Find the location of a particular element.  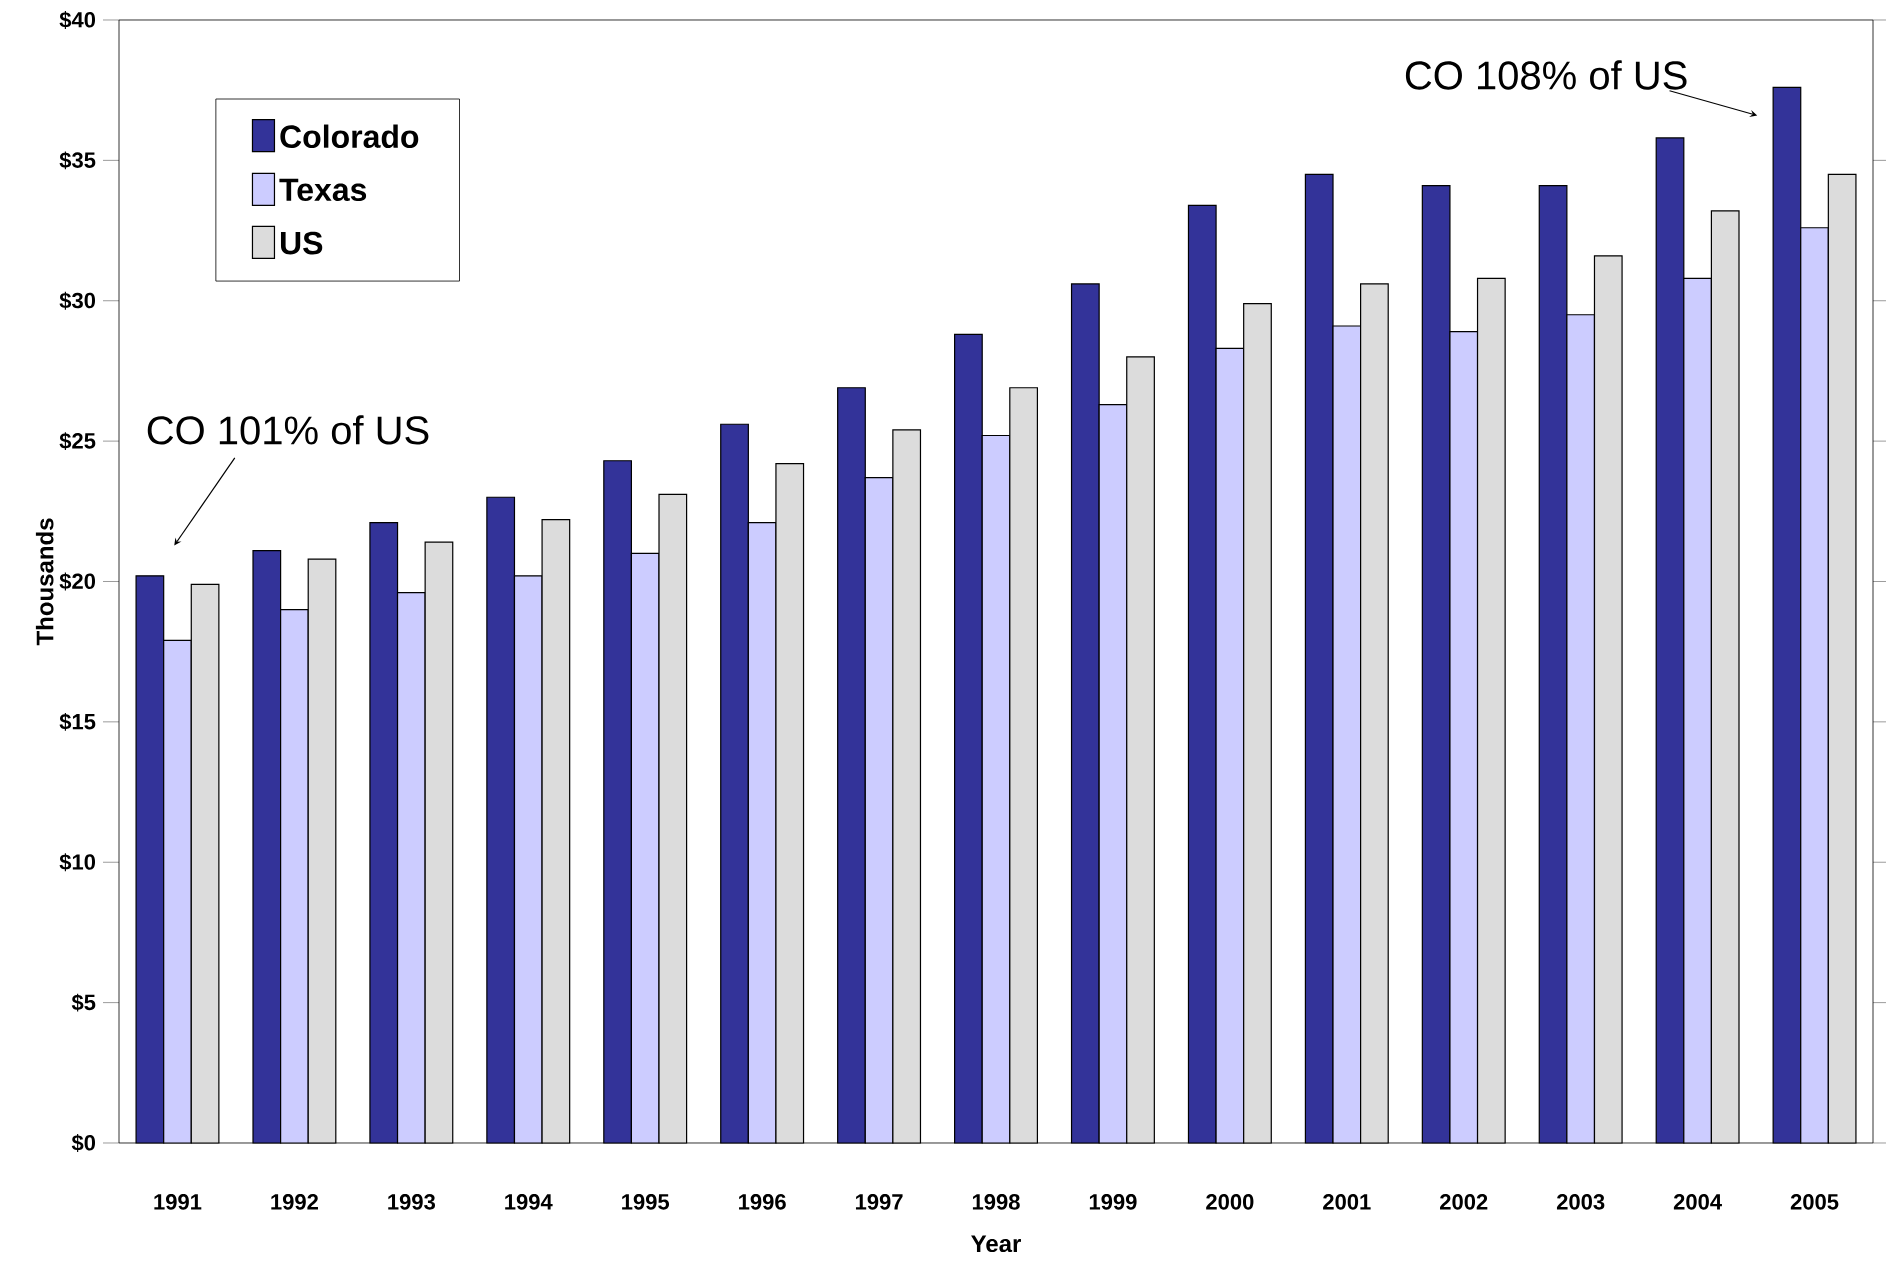

x-tick-label: 1993 is located at coordinates (412, 1202).